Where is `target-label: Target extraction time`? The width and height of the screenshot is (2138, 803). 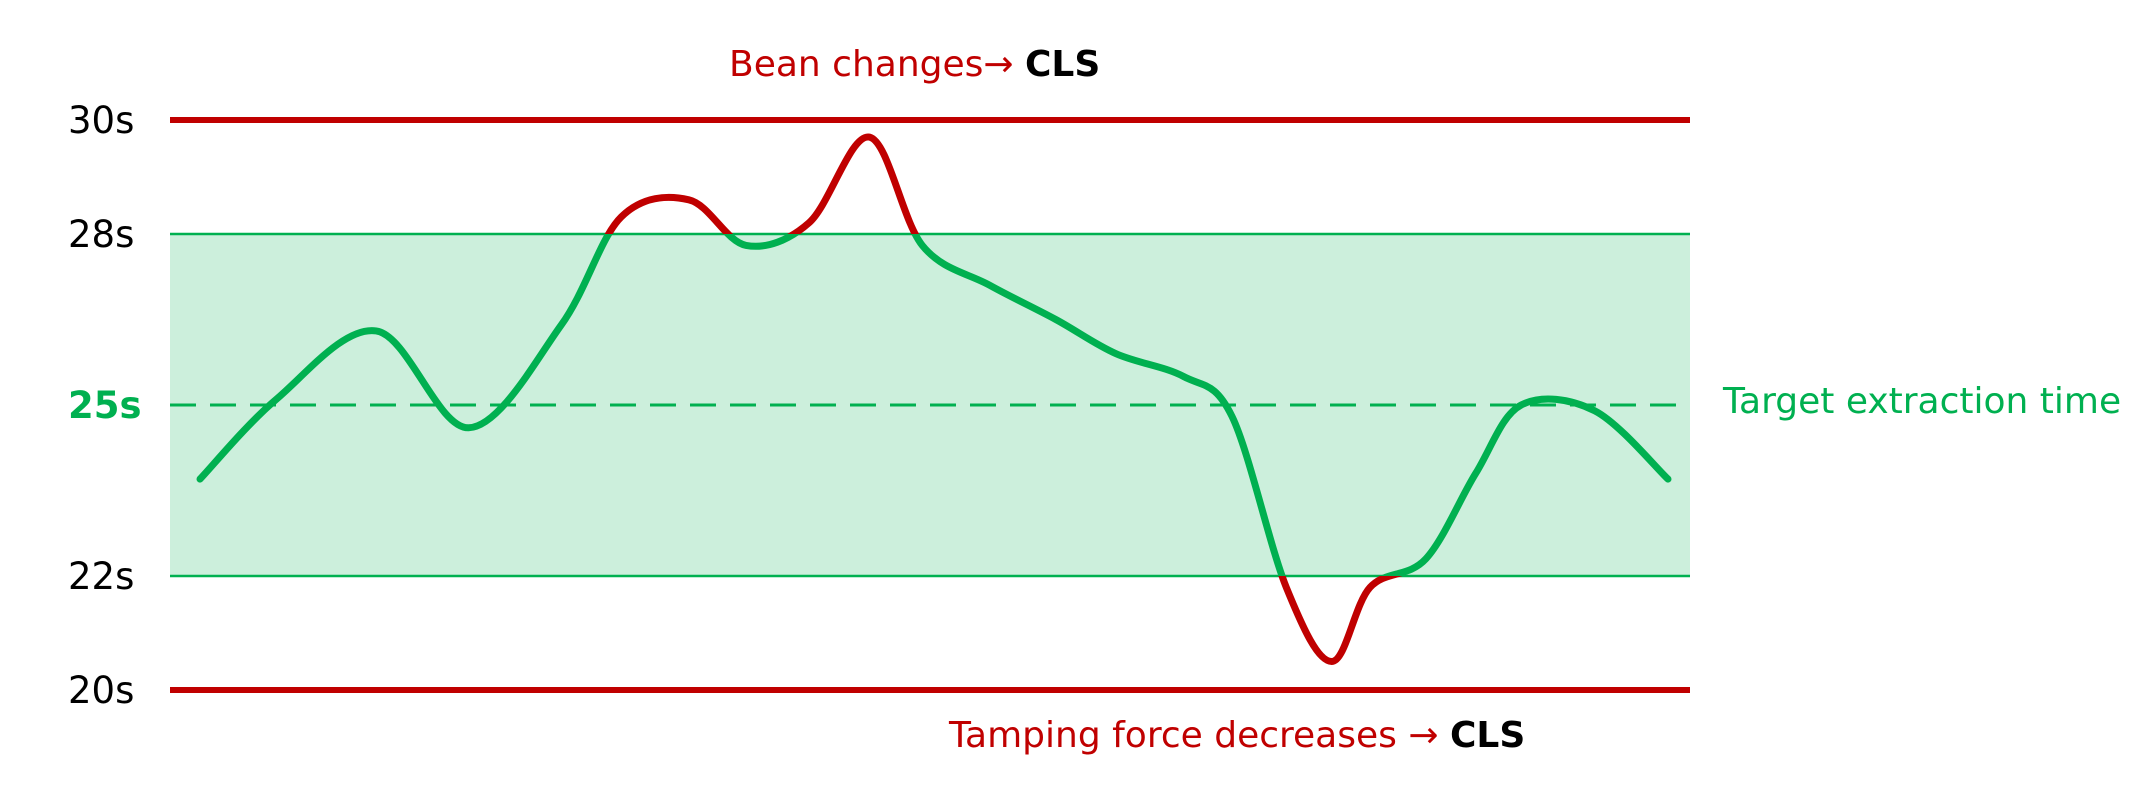 target-label: Target extraction time is located at coordinates (1921, 401).